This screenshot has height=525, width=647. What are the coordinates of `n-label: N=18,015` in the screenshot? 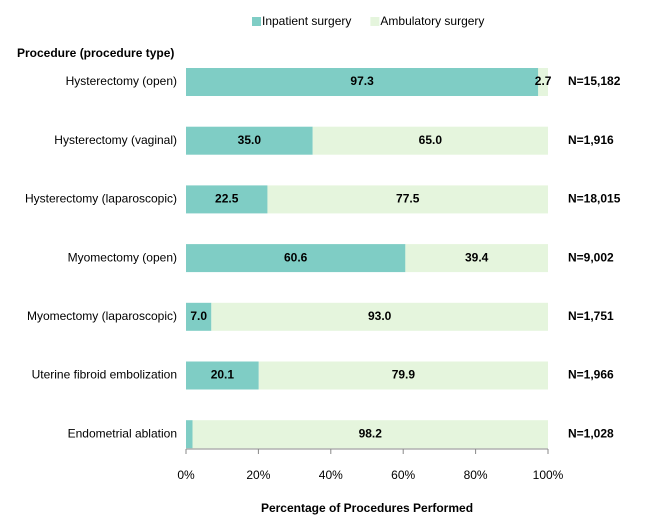 It's located at (594, 199).